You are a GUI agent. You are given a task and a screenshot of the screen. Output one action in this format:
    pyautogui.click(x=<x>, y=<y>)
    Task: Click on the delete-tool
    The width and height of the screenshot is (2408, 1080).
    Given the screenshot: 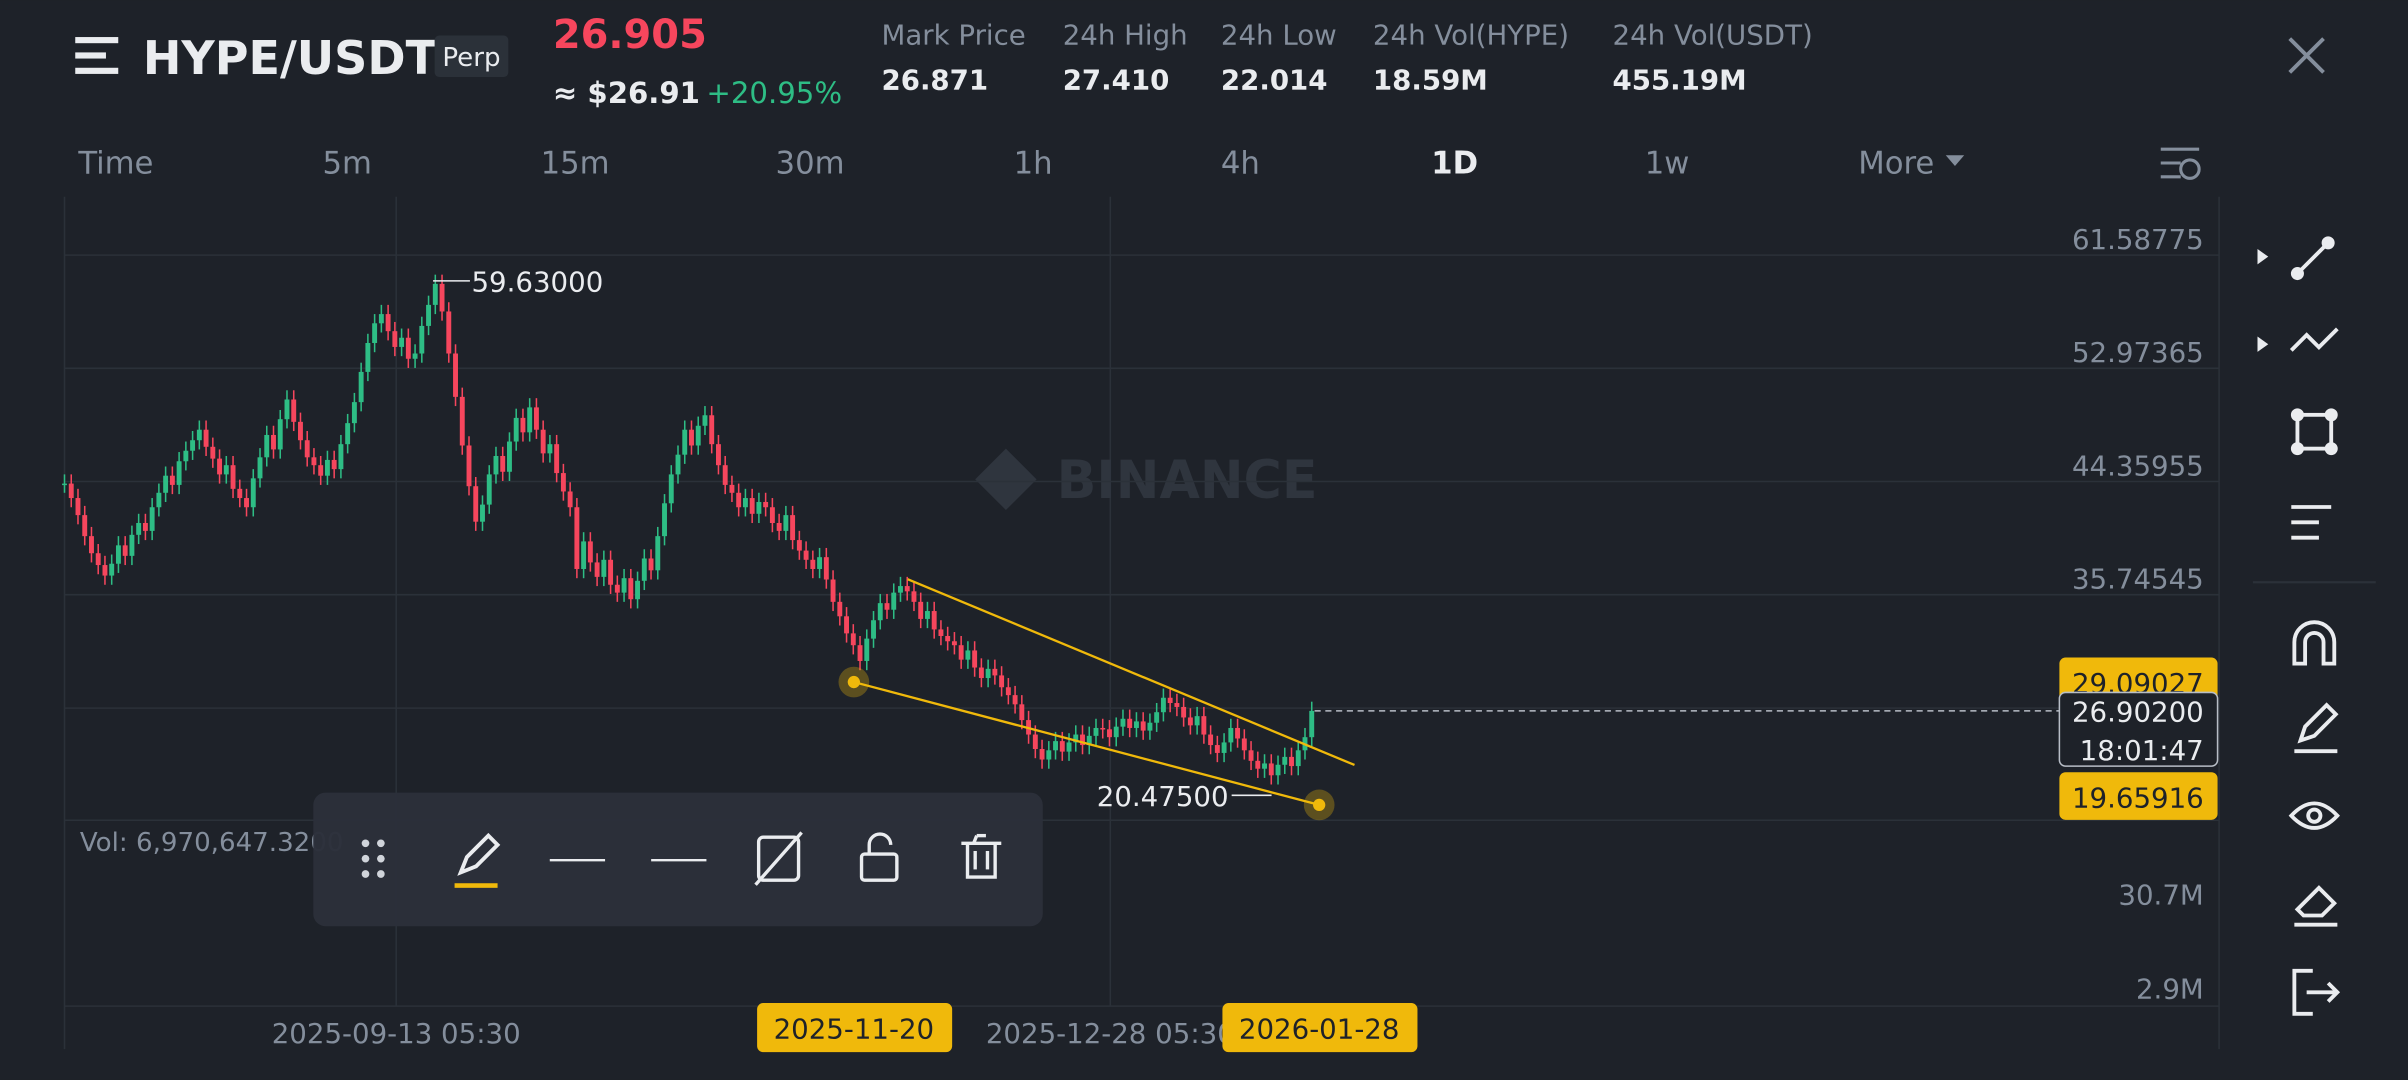 What is the action you would take?
    pyautogui.click(x=981, y=856)
    